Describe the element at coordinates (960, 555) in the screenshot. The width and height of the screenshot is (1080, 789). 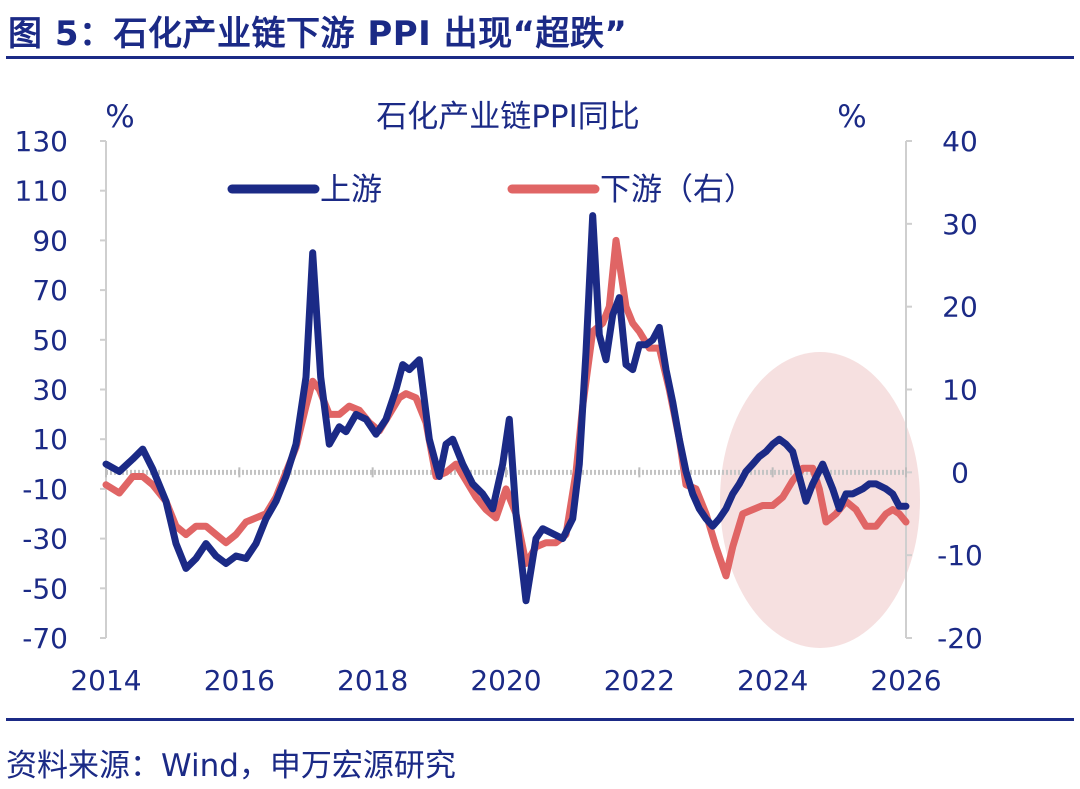
I see `right-tick-label: -10` at that location.